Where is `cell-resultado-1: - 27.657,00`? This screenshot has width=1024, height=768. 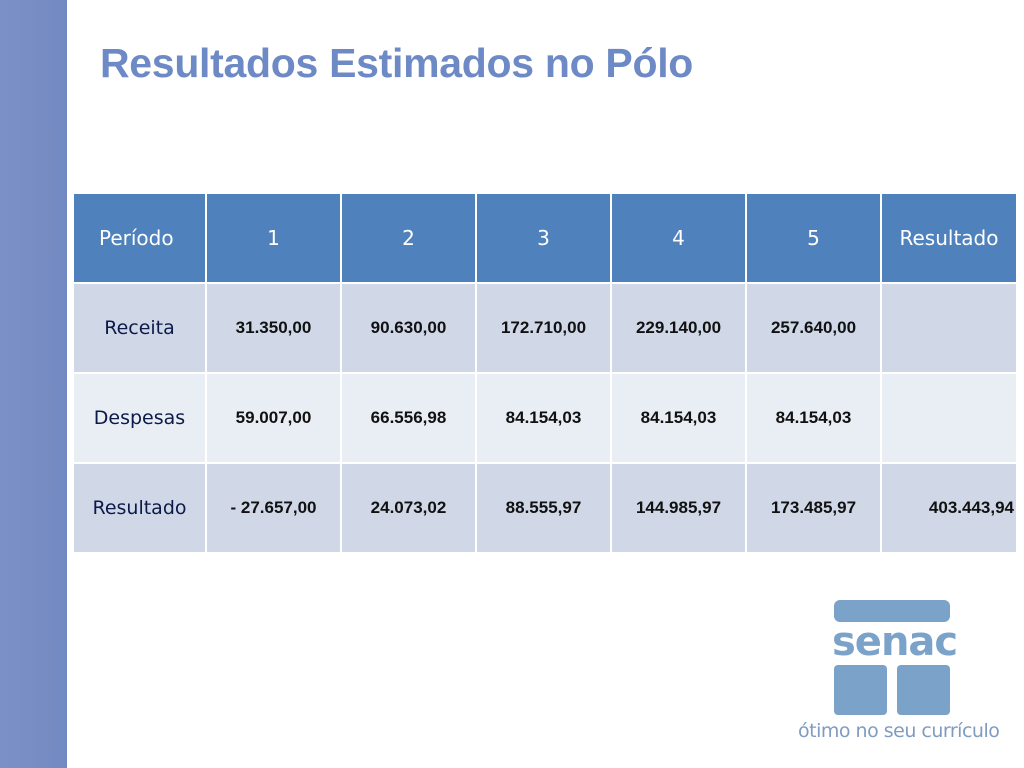 cell-resultado-1: - 27.657,00 is located at coordinates (273, 508).